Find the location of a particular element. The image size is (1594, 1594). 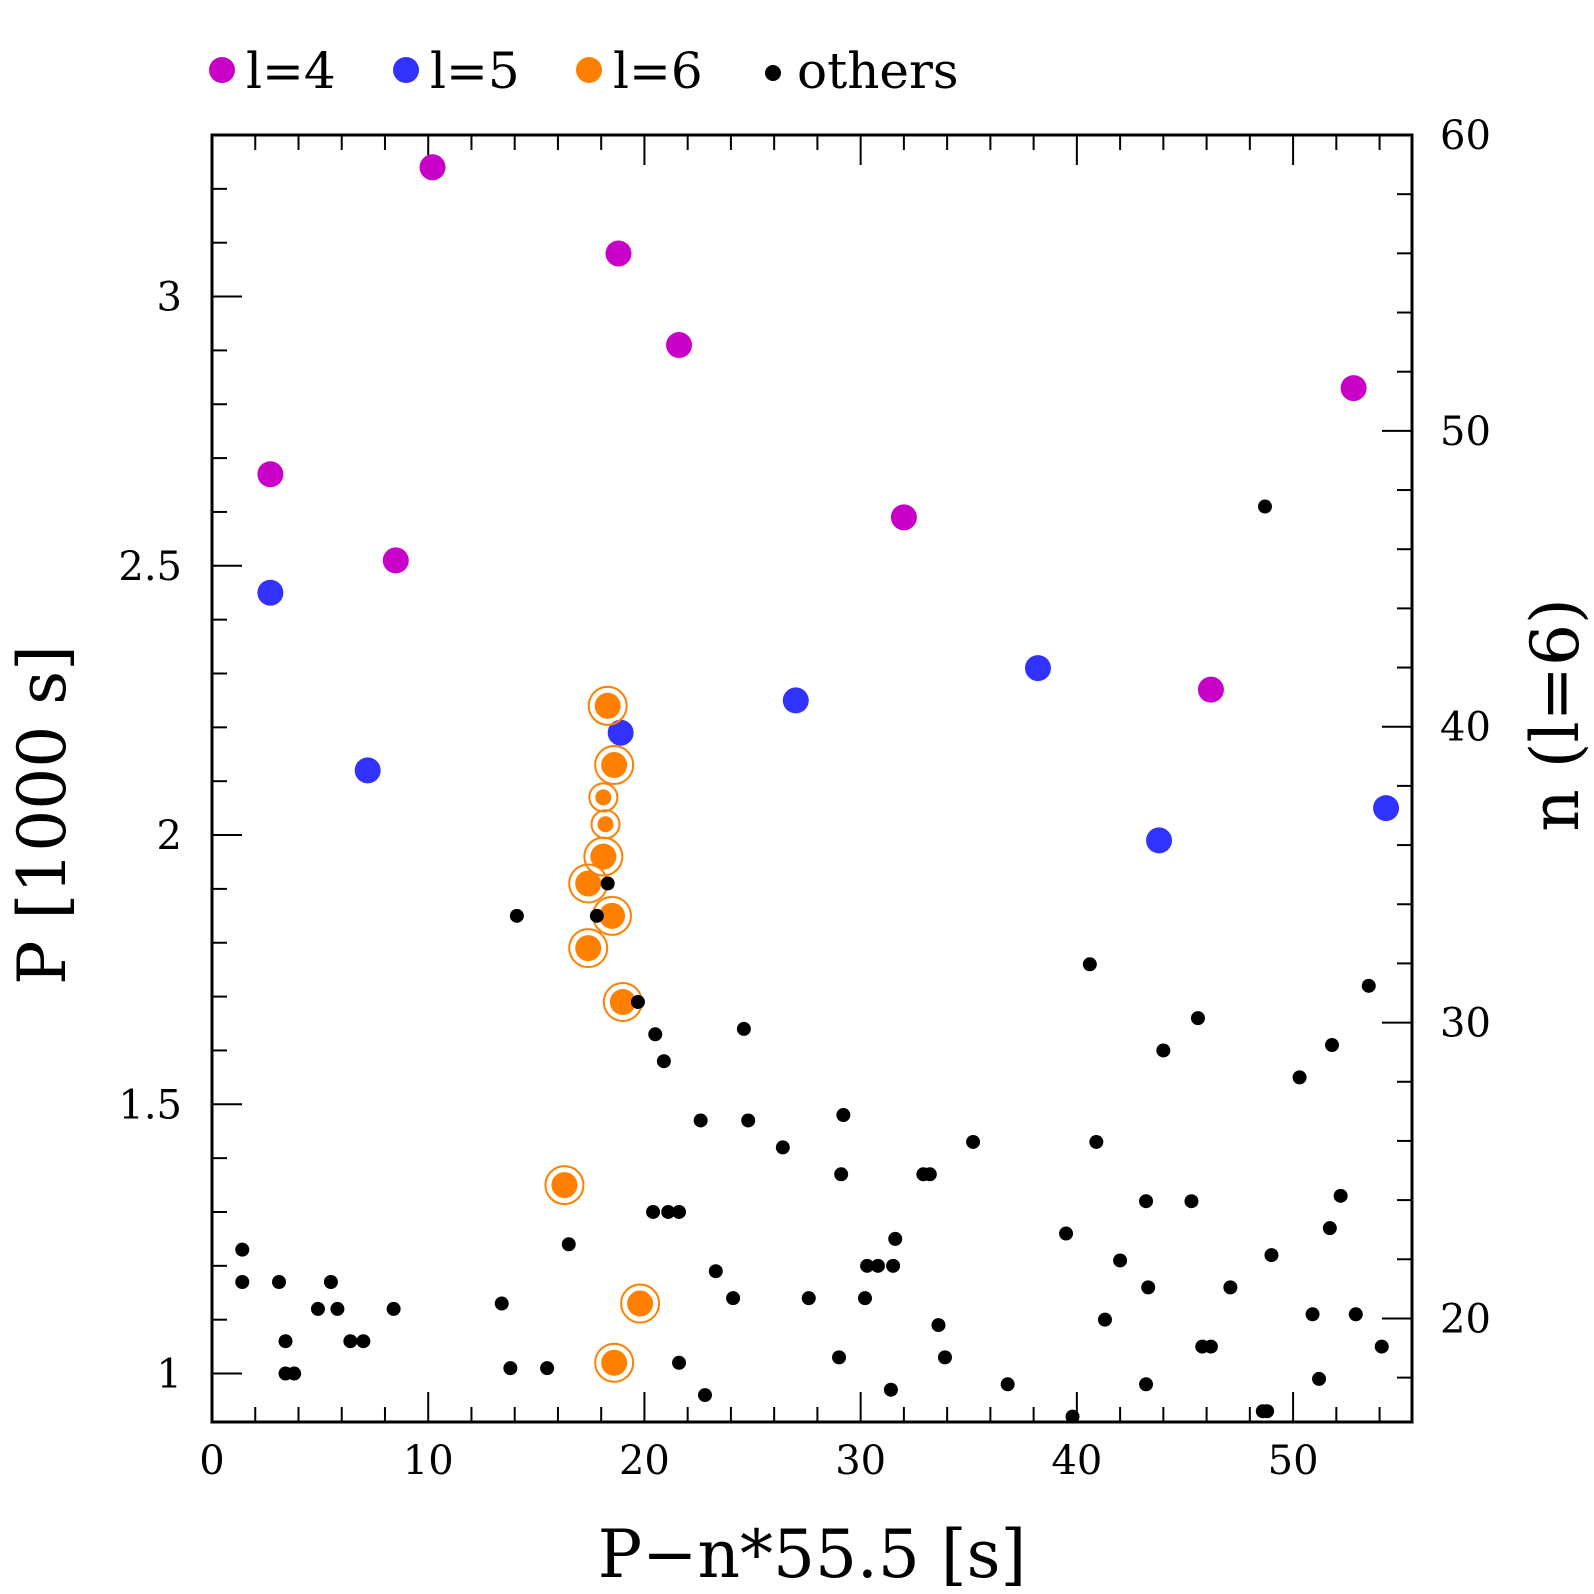

x-tick-label: 0 is located at coordinates (211, 1461).